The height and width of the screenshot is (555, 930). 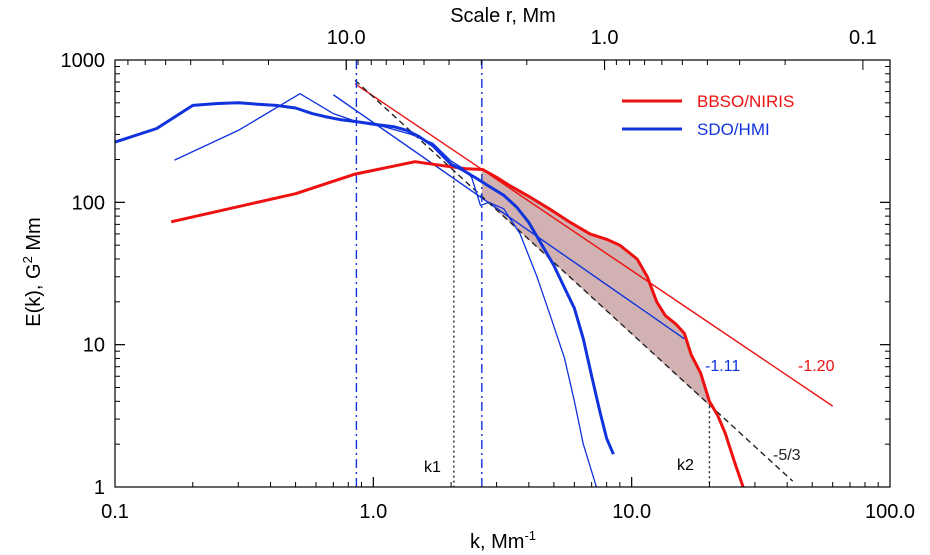 What do you see at coordinates (733, 129) in the screenshot?
I see `legend-label-sdo: SDO/HMI` at bounding box center [733, 129].